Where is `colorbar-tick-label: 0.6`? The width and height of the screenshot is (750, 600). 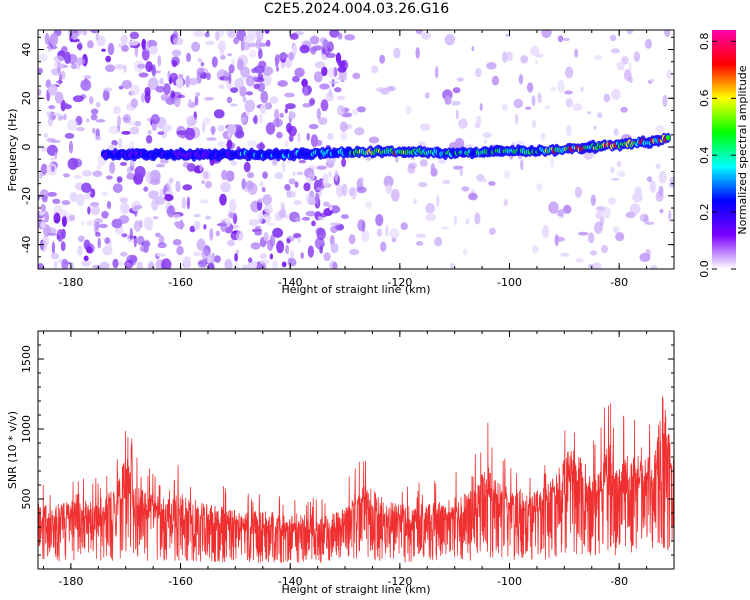 colorbar-tick-label: 0.6 is located at coordinates (704, 99).